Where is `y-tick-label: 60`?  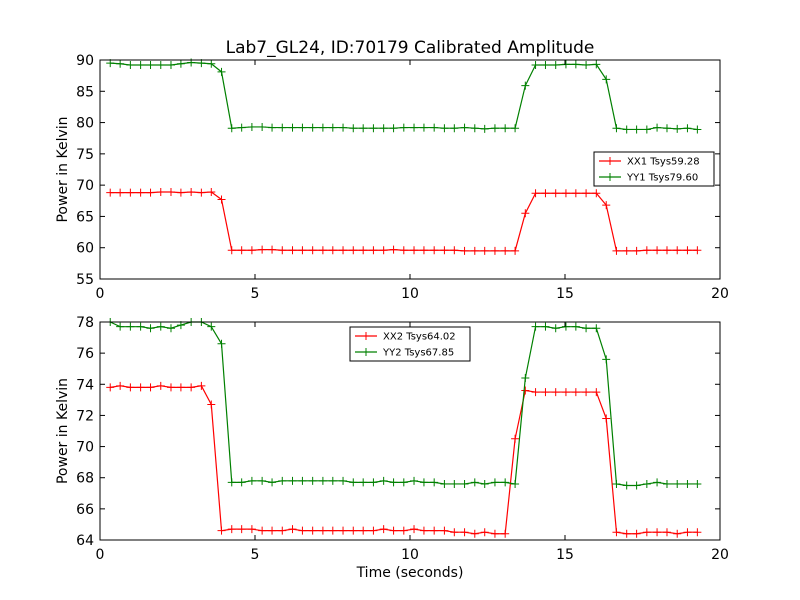 y-tick-label: 60 is located at coordinates (85, 249).